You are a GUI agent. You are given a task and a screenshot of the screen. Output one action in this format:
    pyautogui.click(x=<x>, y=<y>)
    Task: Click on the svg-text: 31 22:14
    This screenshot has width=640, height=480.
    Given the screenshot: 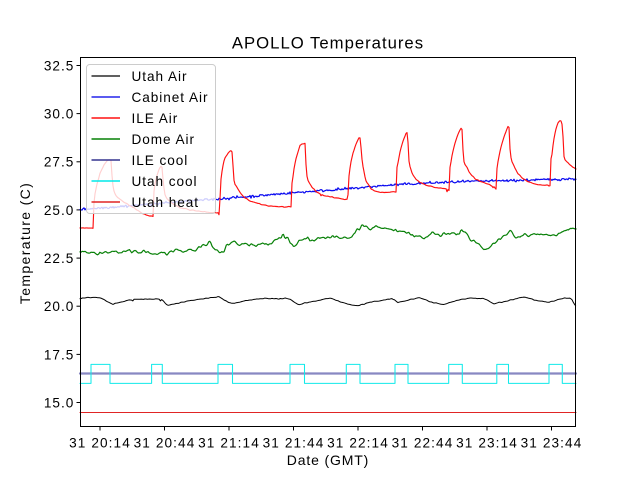 What is the action you would take?
    pyautogui.click(x=358, y=442)
    